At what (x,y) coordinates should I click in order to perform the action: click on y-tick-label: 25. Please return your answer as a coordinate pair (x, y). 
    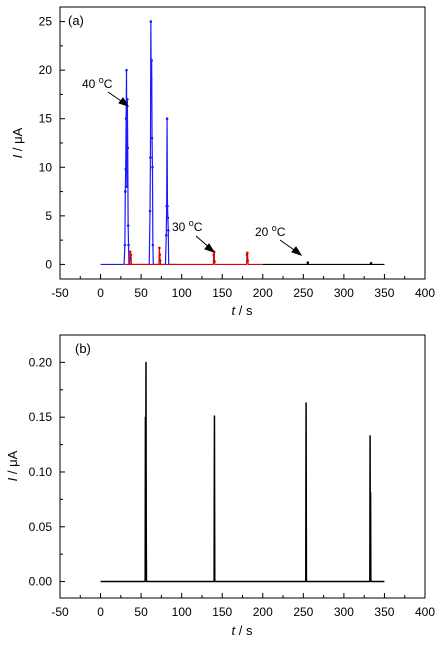
    Looking at the image, I should click on (46, 22).